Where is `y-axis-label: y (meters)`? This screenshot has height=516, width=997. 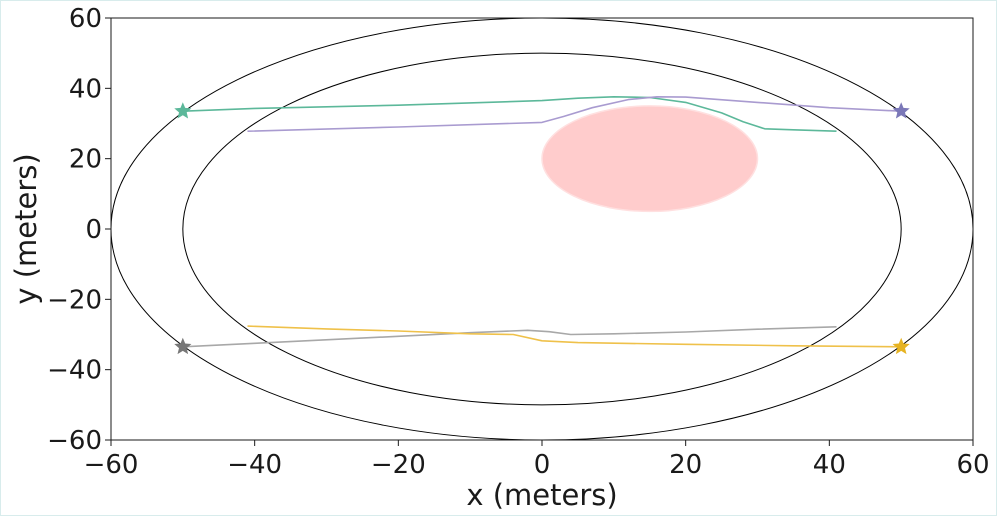
y-axis-label: y (meters) is located at coordinates (26, 228).